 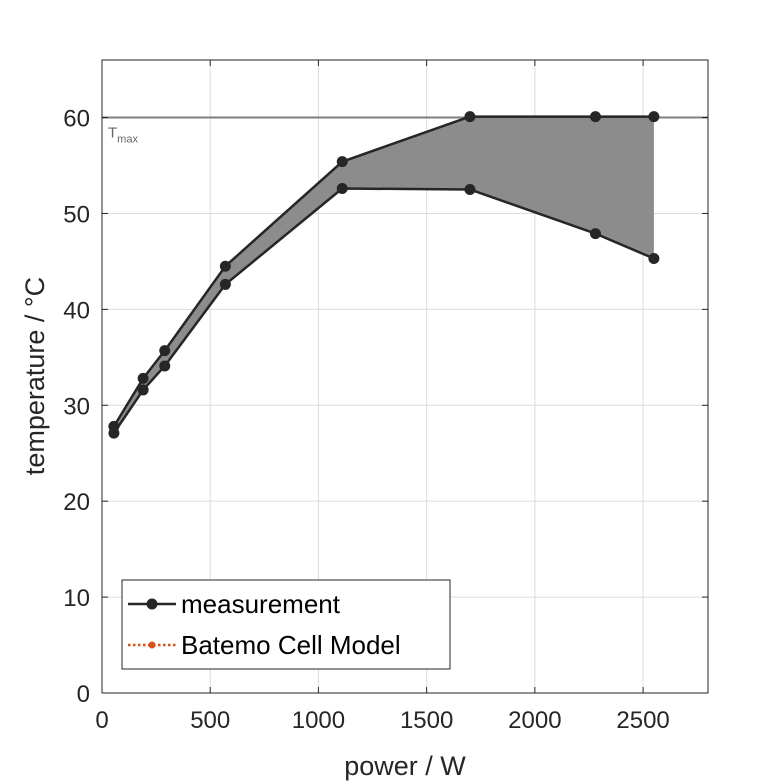 What do you see at coordinates (76, 406) in the screenshot?
I see `y-tick-label-3: 30` at bounding box center [76, 406].